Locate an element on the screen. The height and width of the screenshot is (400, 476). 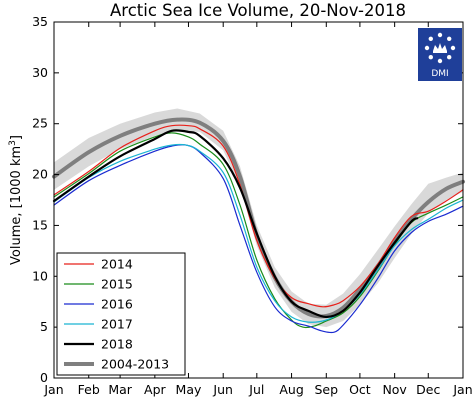
legend-label: 2014 is located at coordinates (117, 264).